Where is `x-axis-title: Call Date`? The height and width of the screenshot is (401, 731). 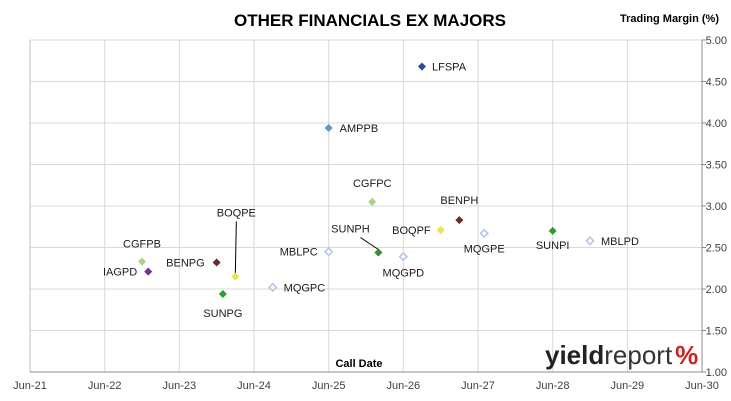
x-axis-title: Call Date is located at coordinates (358, 364).